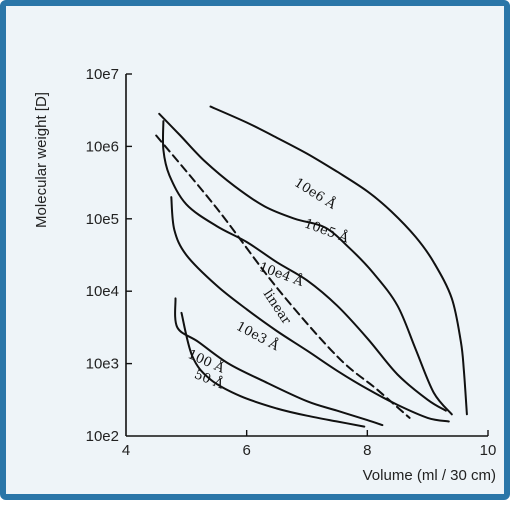 This screenshot has height=506, width=510. What do you see at coordinates (429, 475) in the screenshot?
I see `x-axis-label: Volume (ml / 30 cm)` at bounding box center [429, 475].